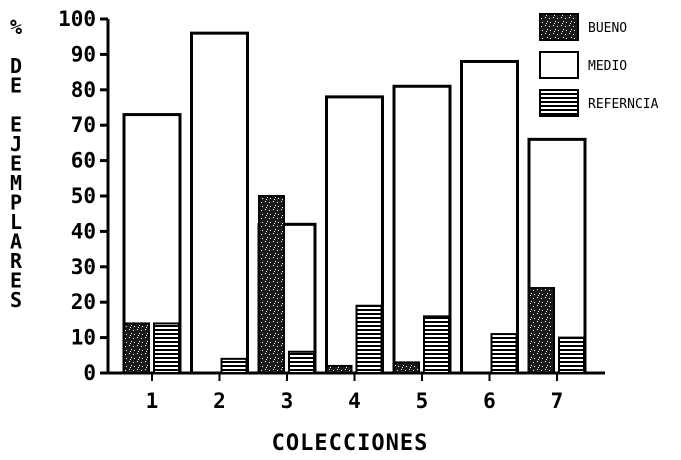  Describe the element at coordinates (83, 161) in the screenshot. I see `y-tick-label: 60` at that location.